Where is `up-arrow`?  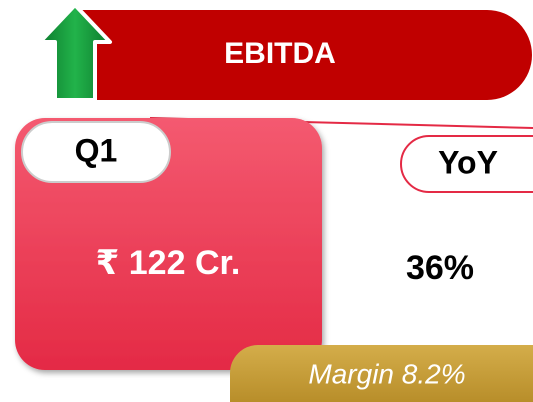 up-arrow is located at coordinates (75, 52).